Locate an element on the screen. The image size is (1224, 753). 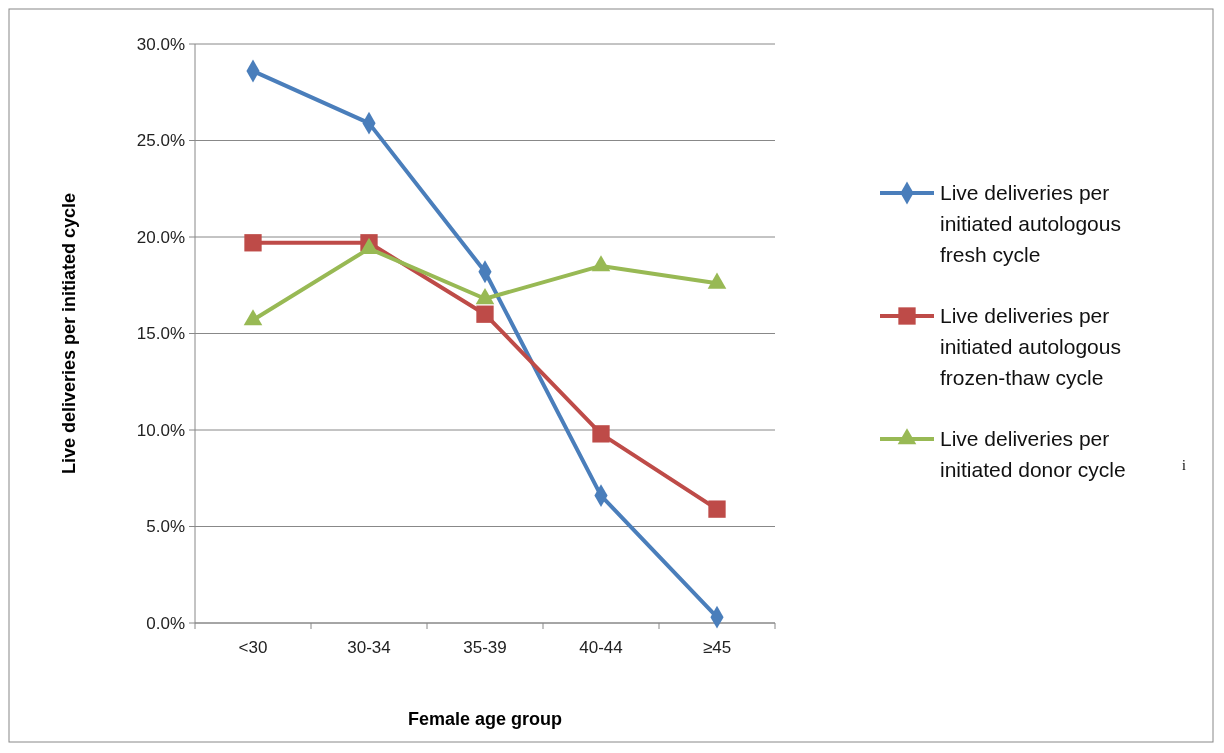
text: i is located at coordinates (1184, 465).